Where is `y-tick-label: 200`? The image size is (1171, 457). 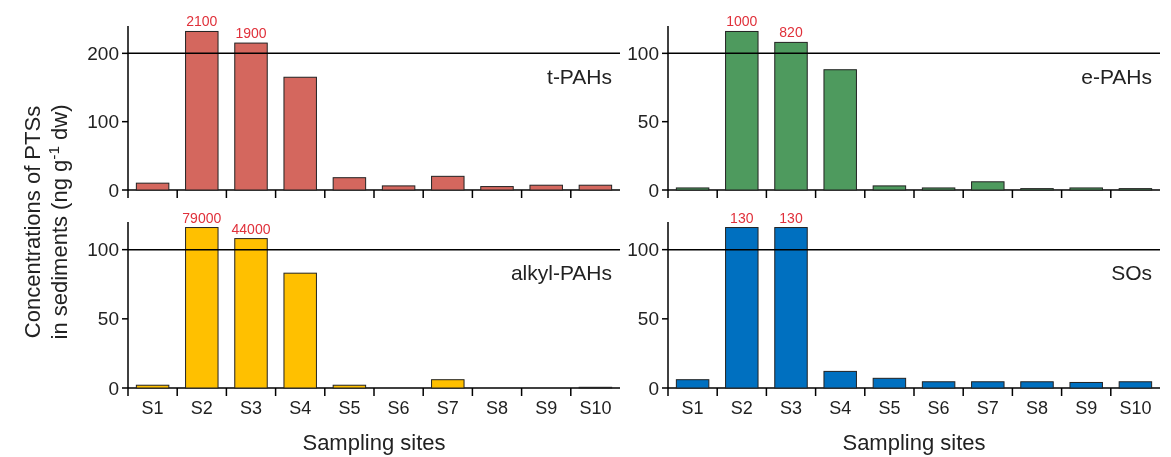 y-tick-label: 200 is located at coordinates (103, 53).